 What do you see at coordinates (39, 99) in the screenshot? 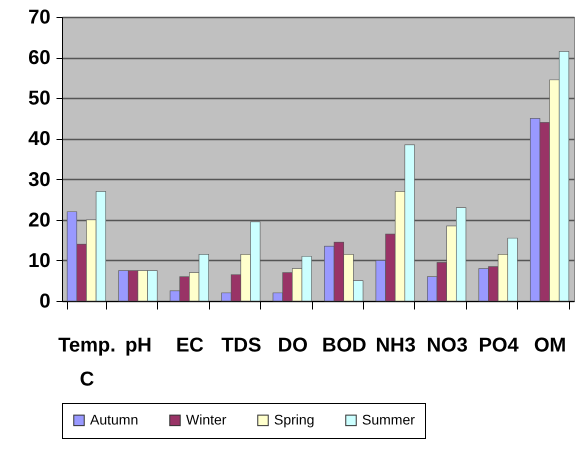
I see `y-tick-label: 50` at bounding box center [39, 99].